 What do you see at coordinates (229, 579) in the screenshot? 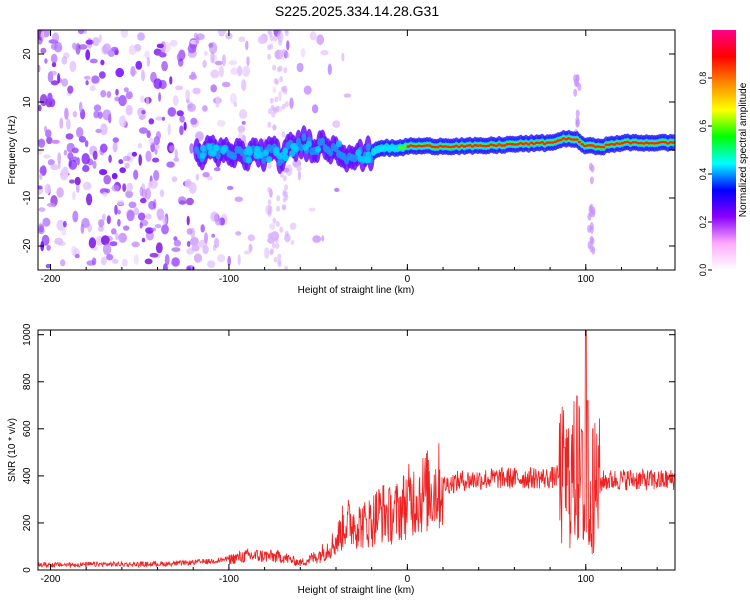
I see `x-tick-label: -100` at bounding box center [229, 579].